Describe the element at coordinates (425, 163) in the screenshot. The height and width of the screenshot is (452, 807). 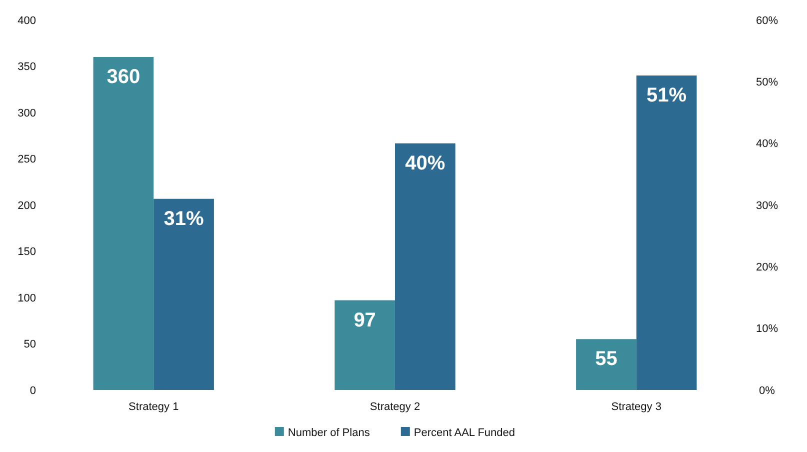
I see `data-label: 40%` at that location.